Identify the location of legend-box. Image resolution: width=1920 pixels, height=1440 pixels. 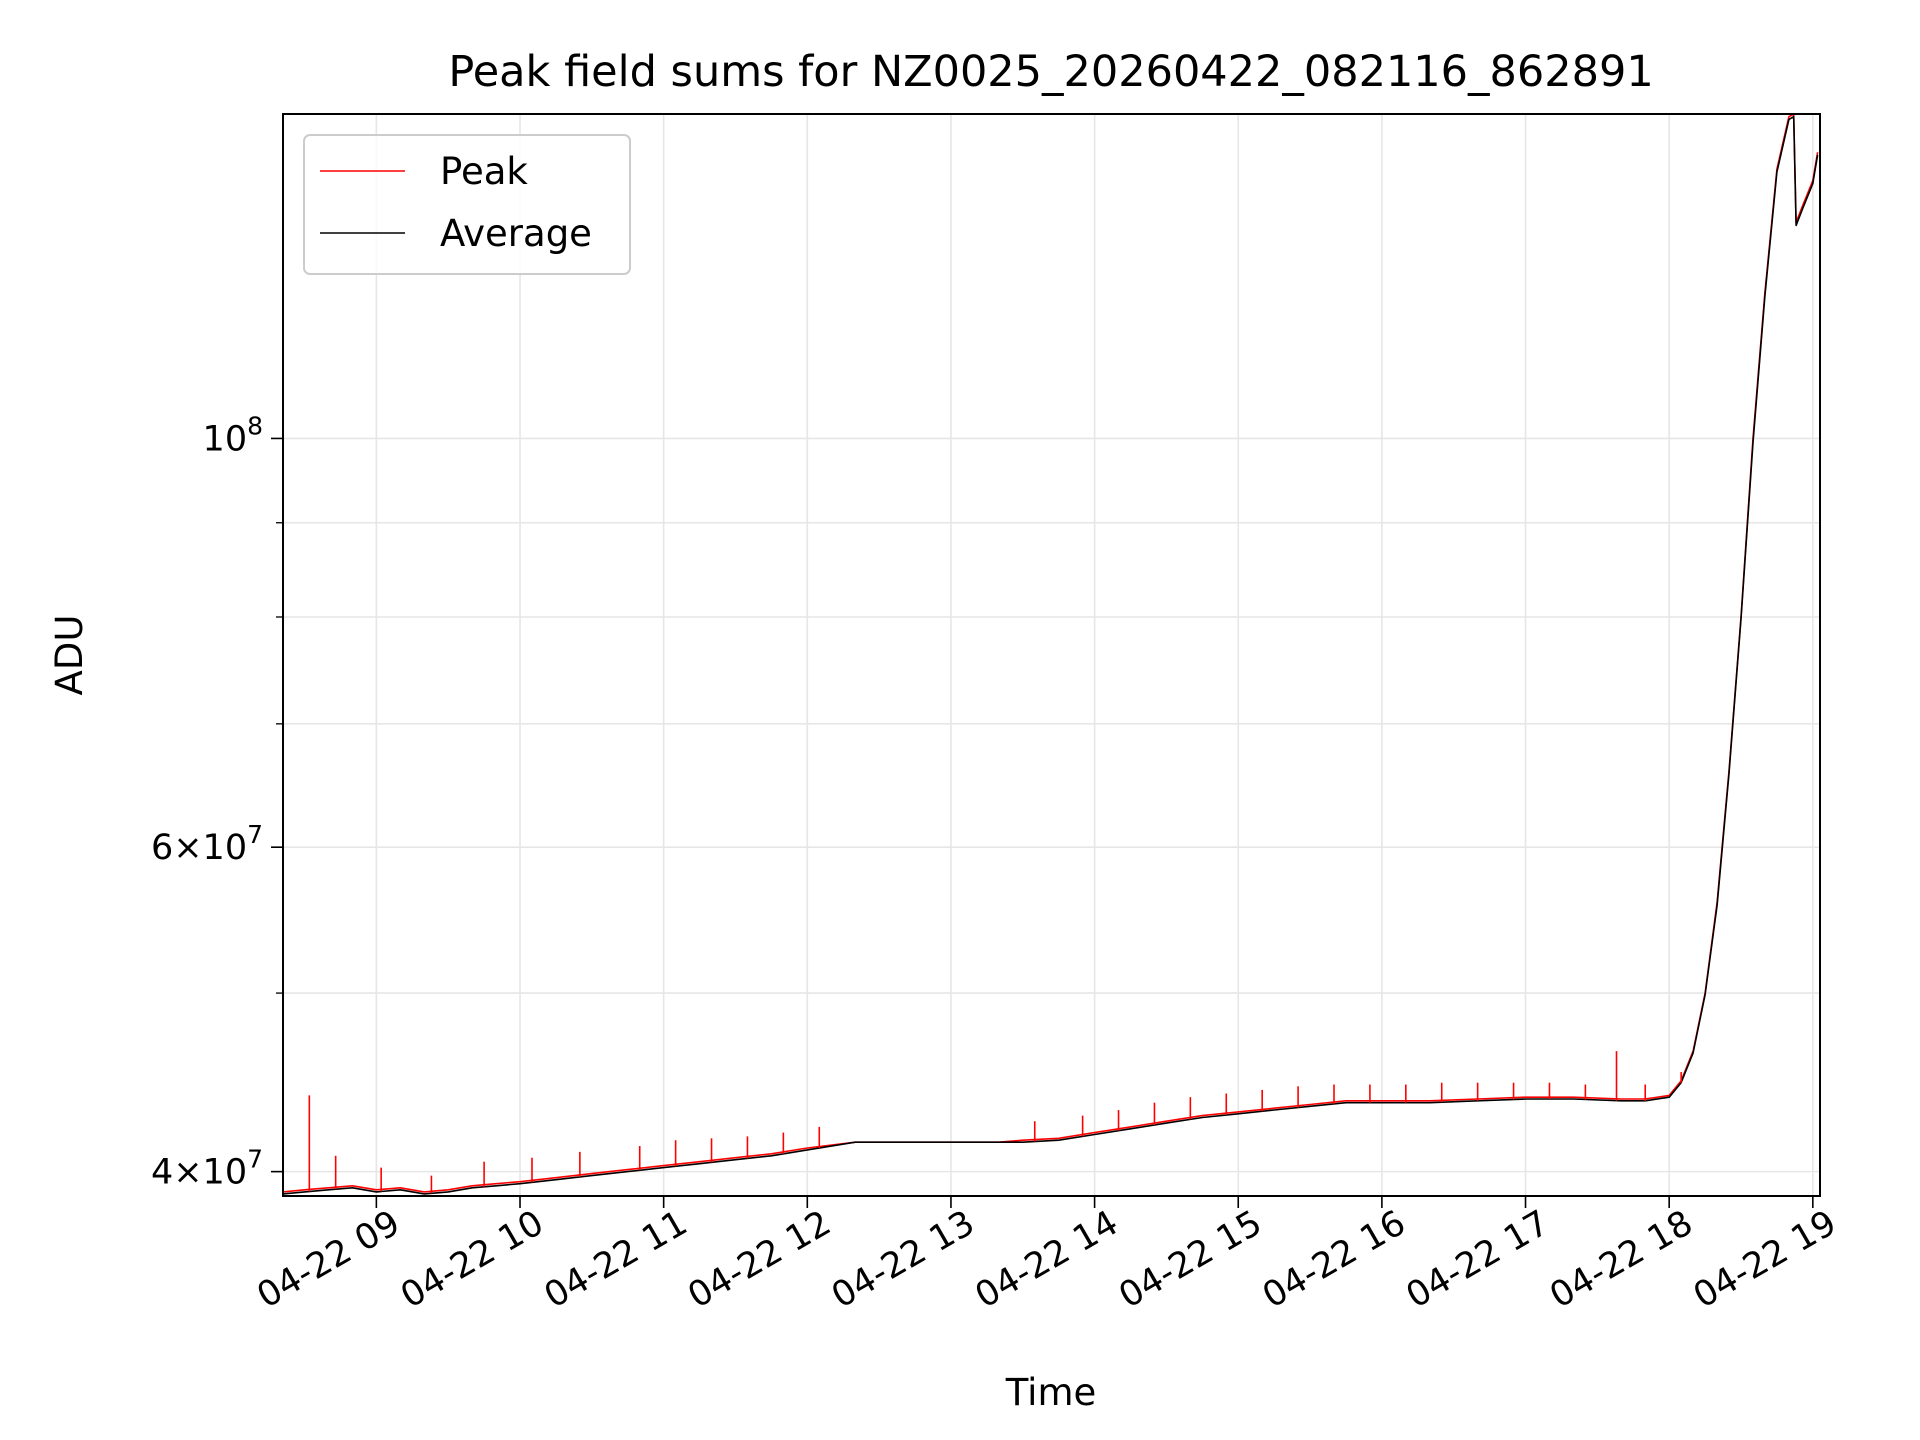
(467, 204).